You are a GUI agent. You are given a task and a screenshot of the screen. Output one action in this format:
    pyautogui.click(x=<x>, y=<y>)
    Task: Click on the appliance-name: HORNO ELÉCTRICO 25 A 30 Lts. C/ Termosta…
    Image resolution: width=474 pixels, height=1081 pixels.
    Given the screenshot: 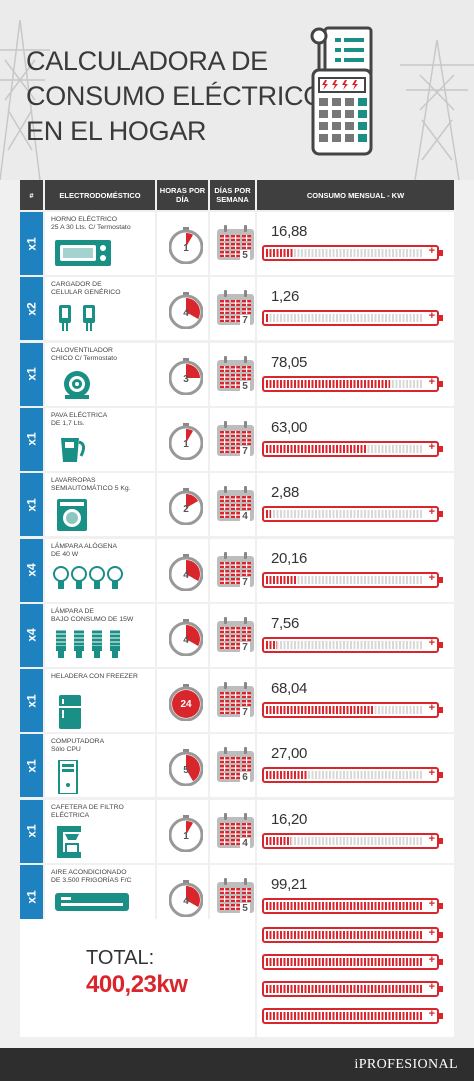 What is the action you would take?
    pyautogui.click(x=91, y=223)
    